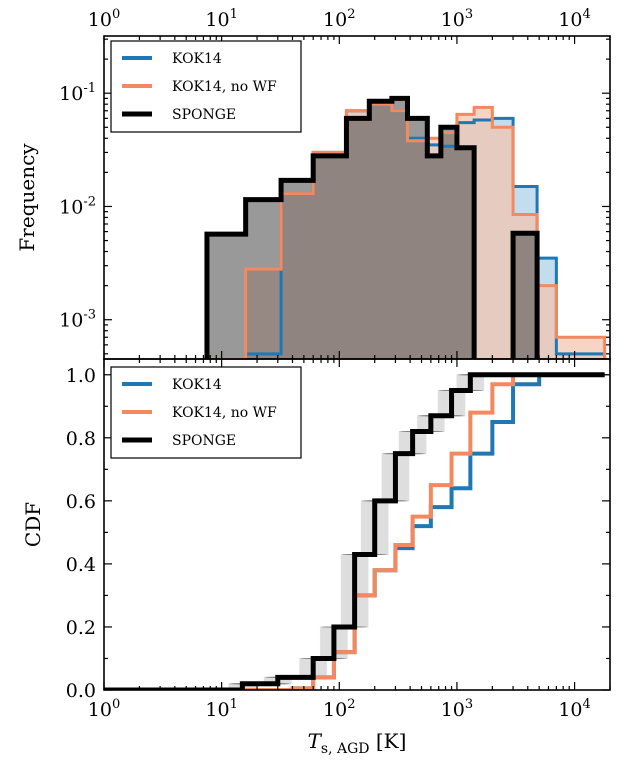 The image size is (644, 761). What do you see at coordinates (574, 19) in the screenshot?
I see `top-x-tick-label: 10⁴` at bounding box center [574, 19].